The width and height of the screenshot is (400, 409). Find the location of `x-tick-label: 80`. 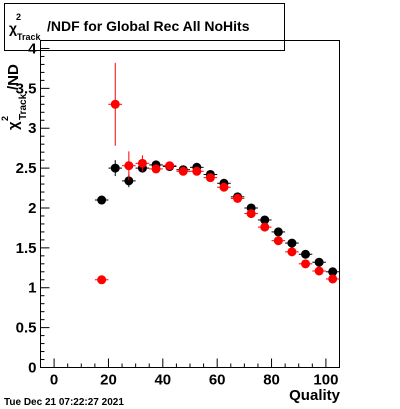

x-tick-label: 80 is located at coordinates (271, 380).